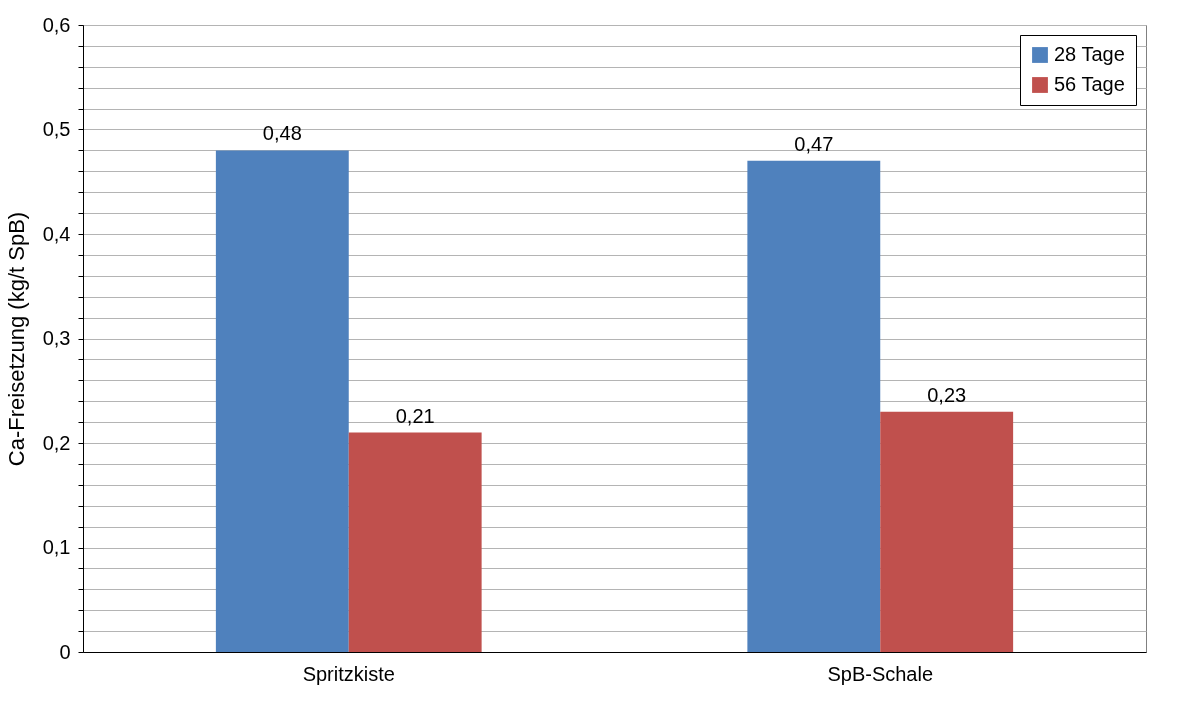 Image resolution: width=1182 pixels, height=704 pixels. Describe the element at coordinates (282, 133) in the screenshot. I see `data-label: 0,48` at that location.